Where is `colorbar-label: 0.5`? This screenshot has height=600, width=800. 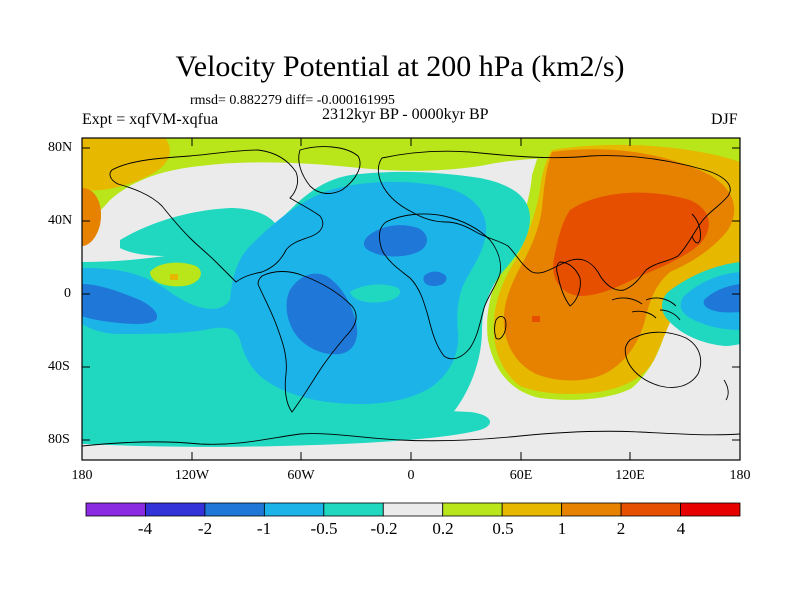 colorbar-label: 0.5 is located at coordinates (503, 528).